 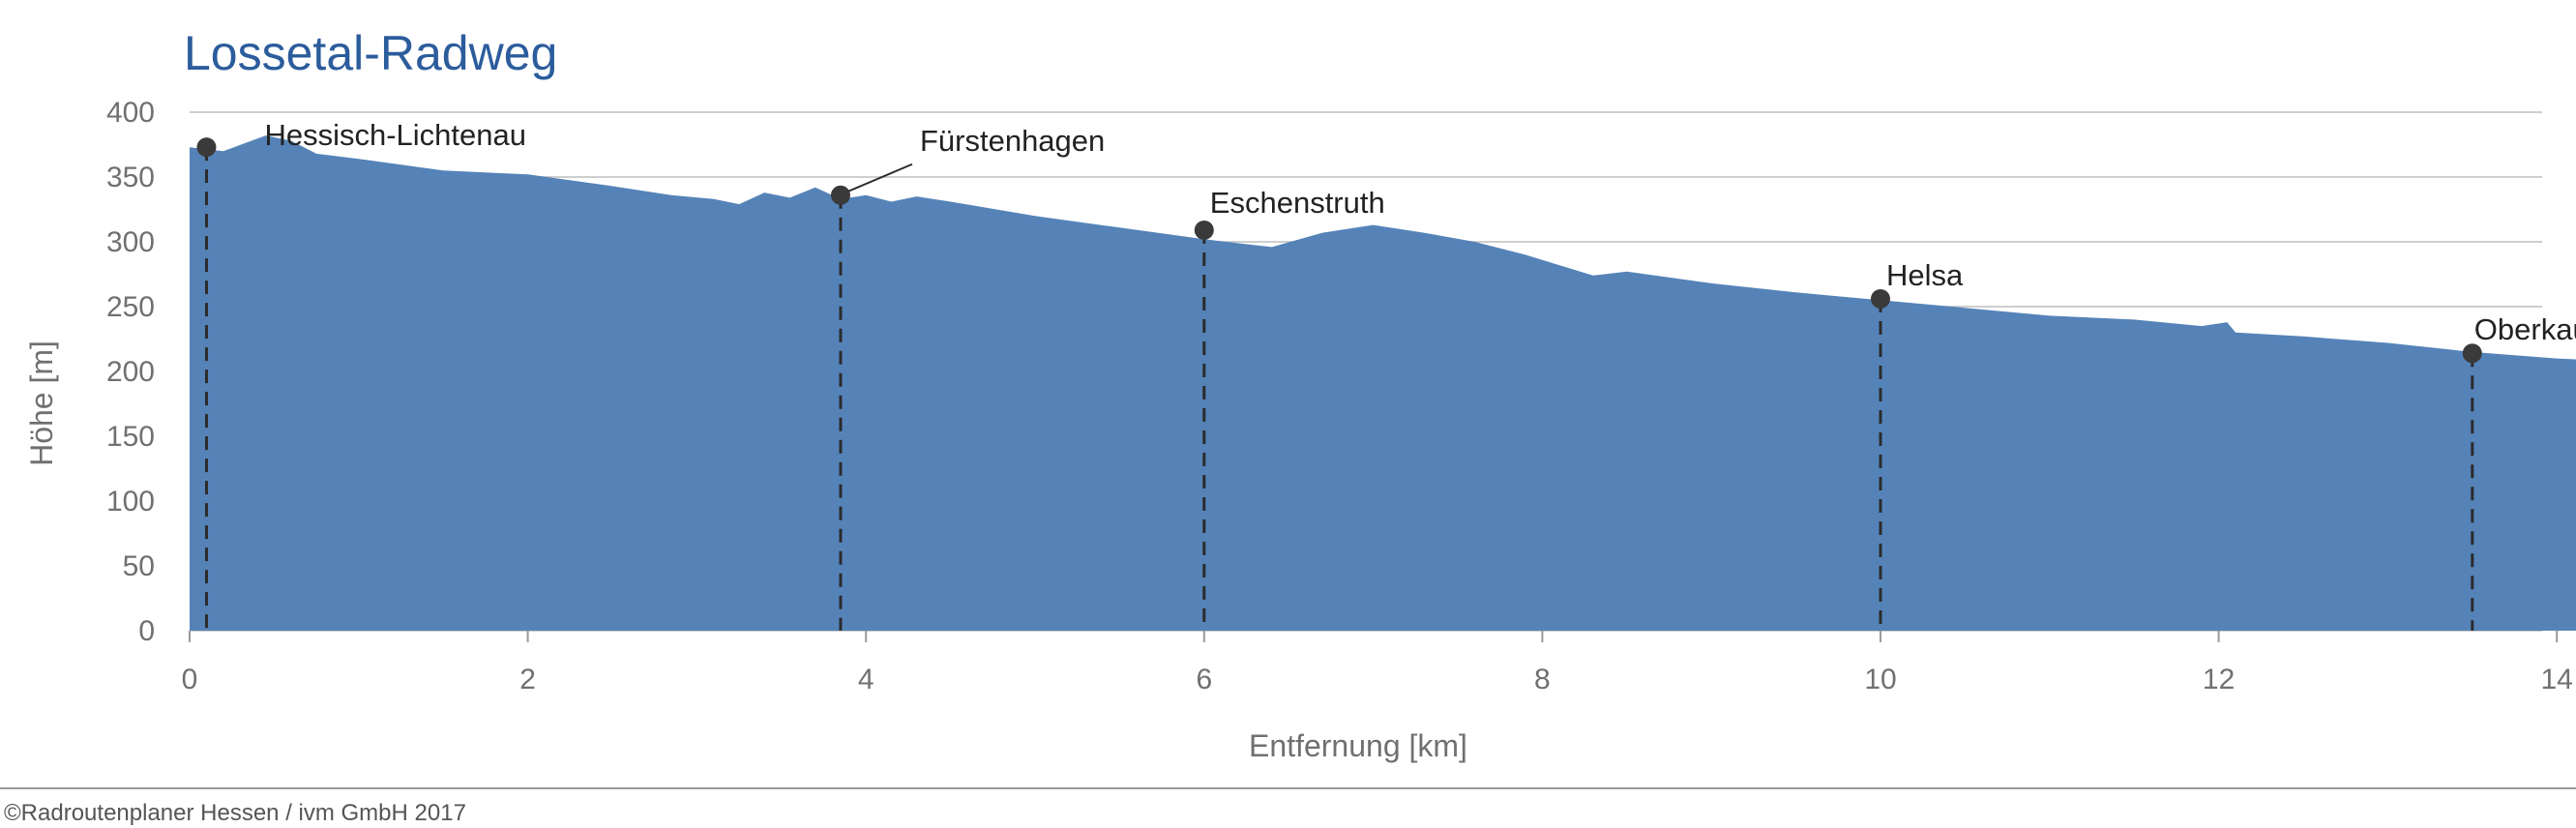 I want to click on y-tick-label: 50, so click(x=139, y=566).